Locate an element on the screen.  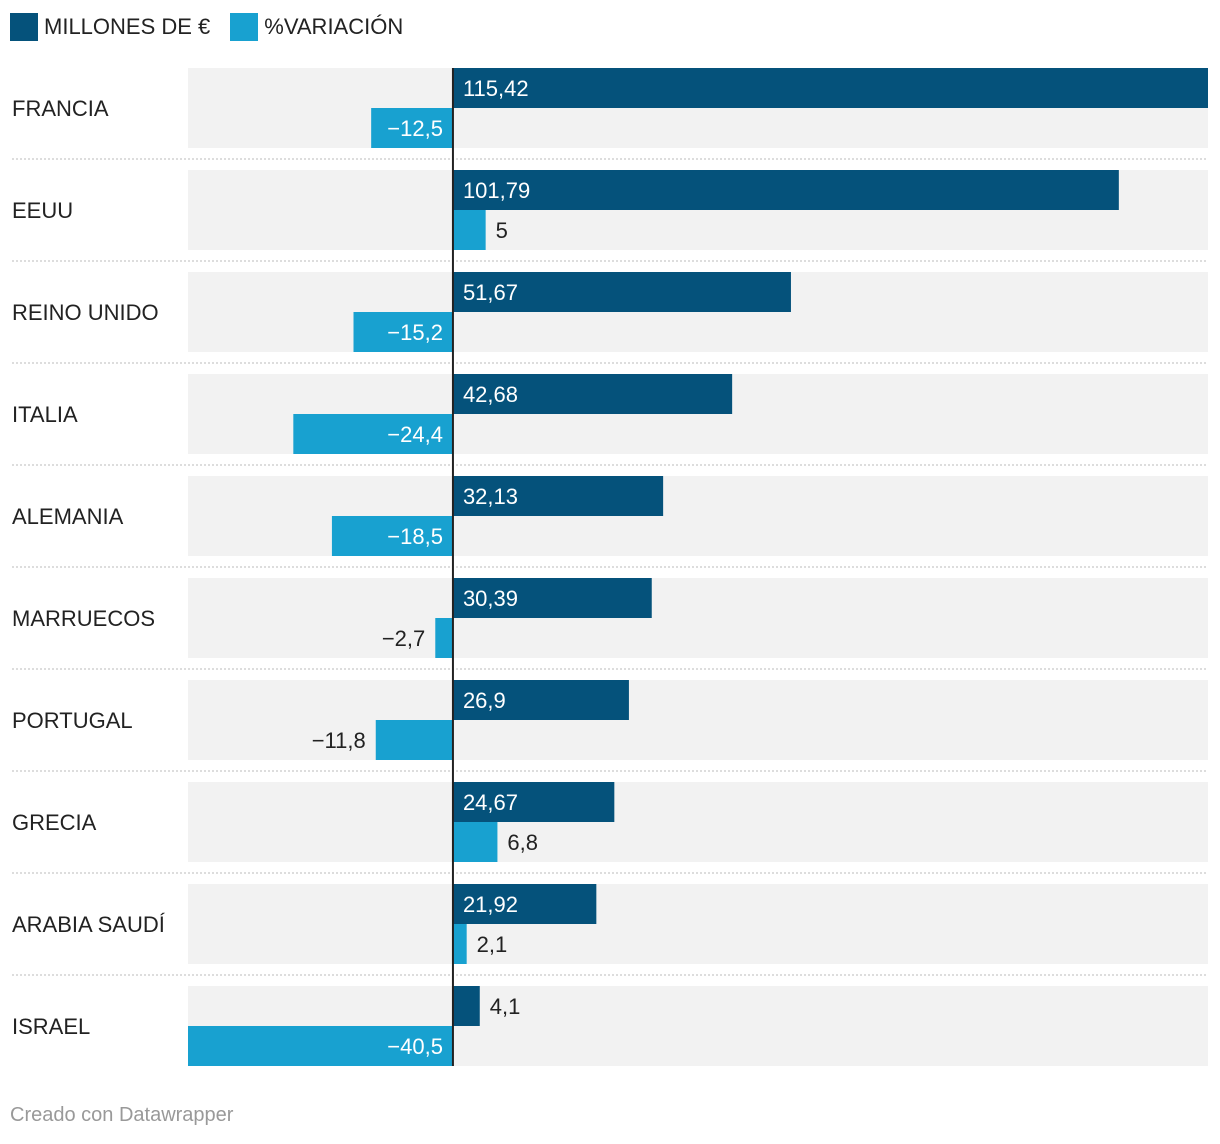
bar-variacion-alemania is located at coordinates (392, 536).